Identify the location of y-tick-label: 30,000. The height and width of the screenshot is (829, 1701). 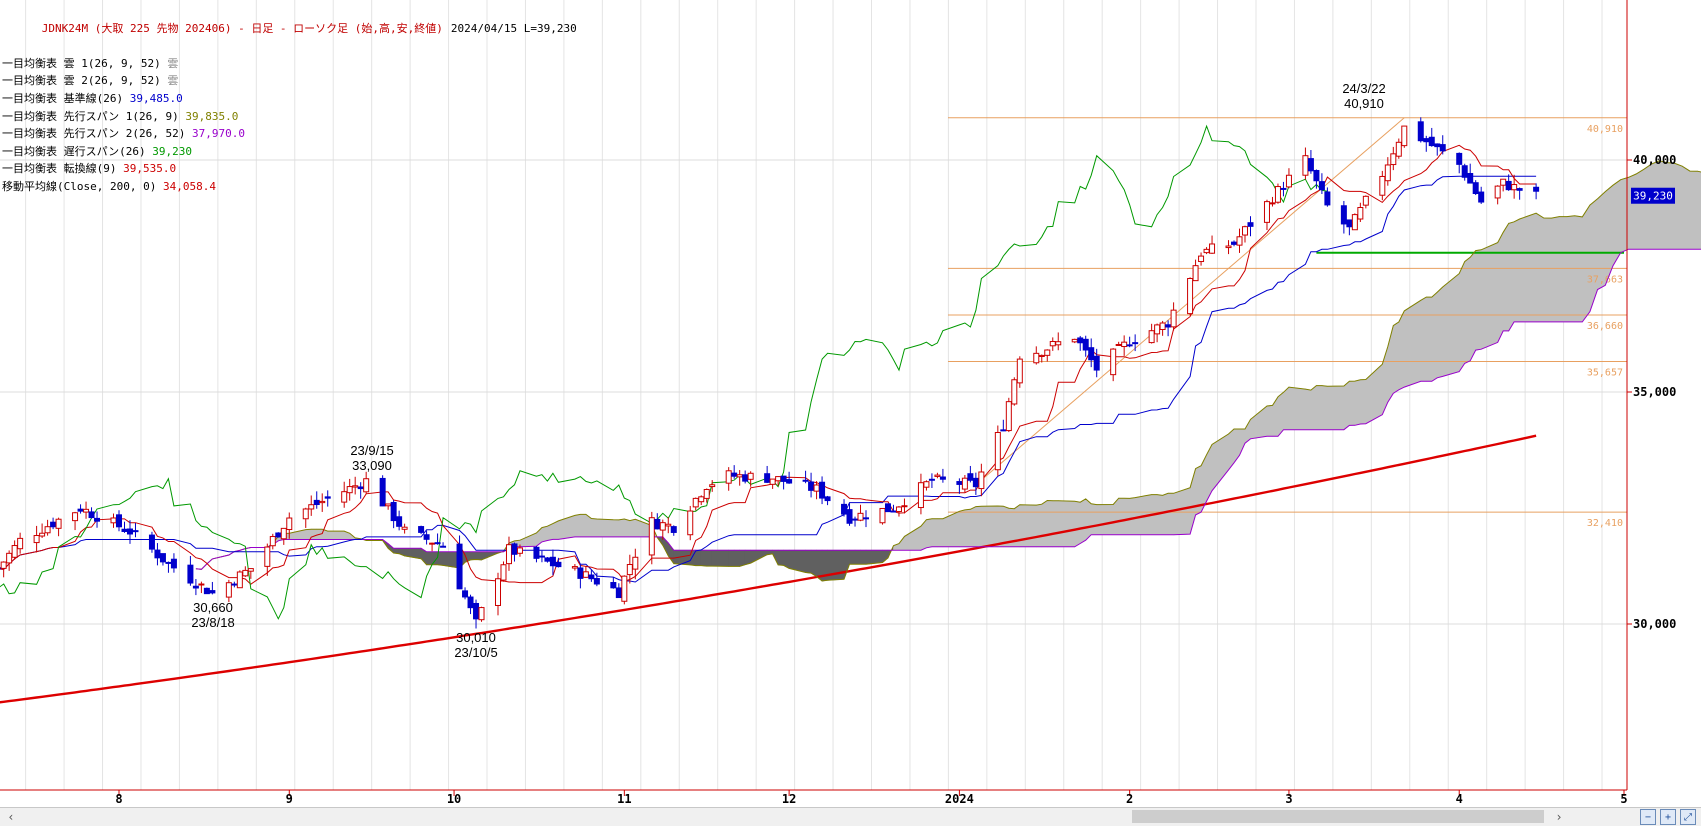
(1654, 624).